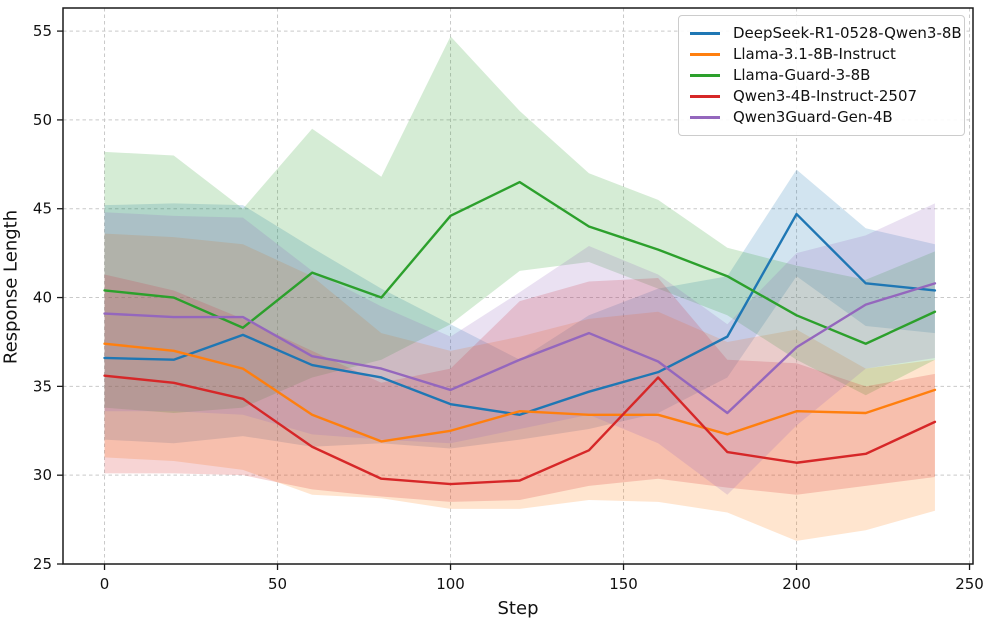 Image resolution: width=997 pixels, height=626 pixels. Describe the element at coordinates (42, 298) in the screenshot. I see `y-tick-label: 40` at that location.